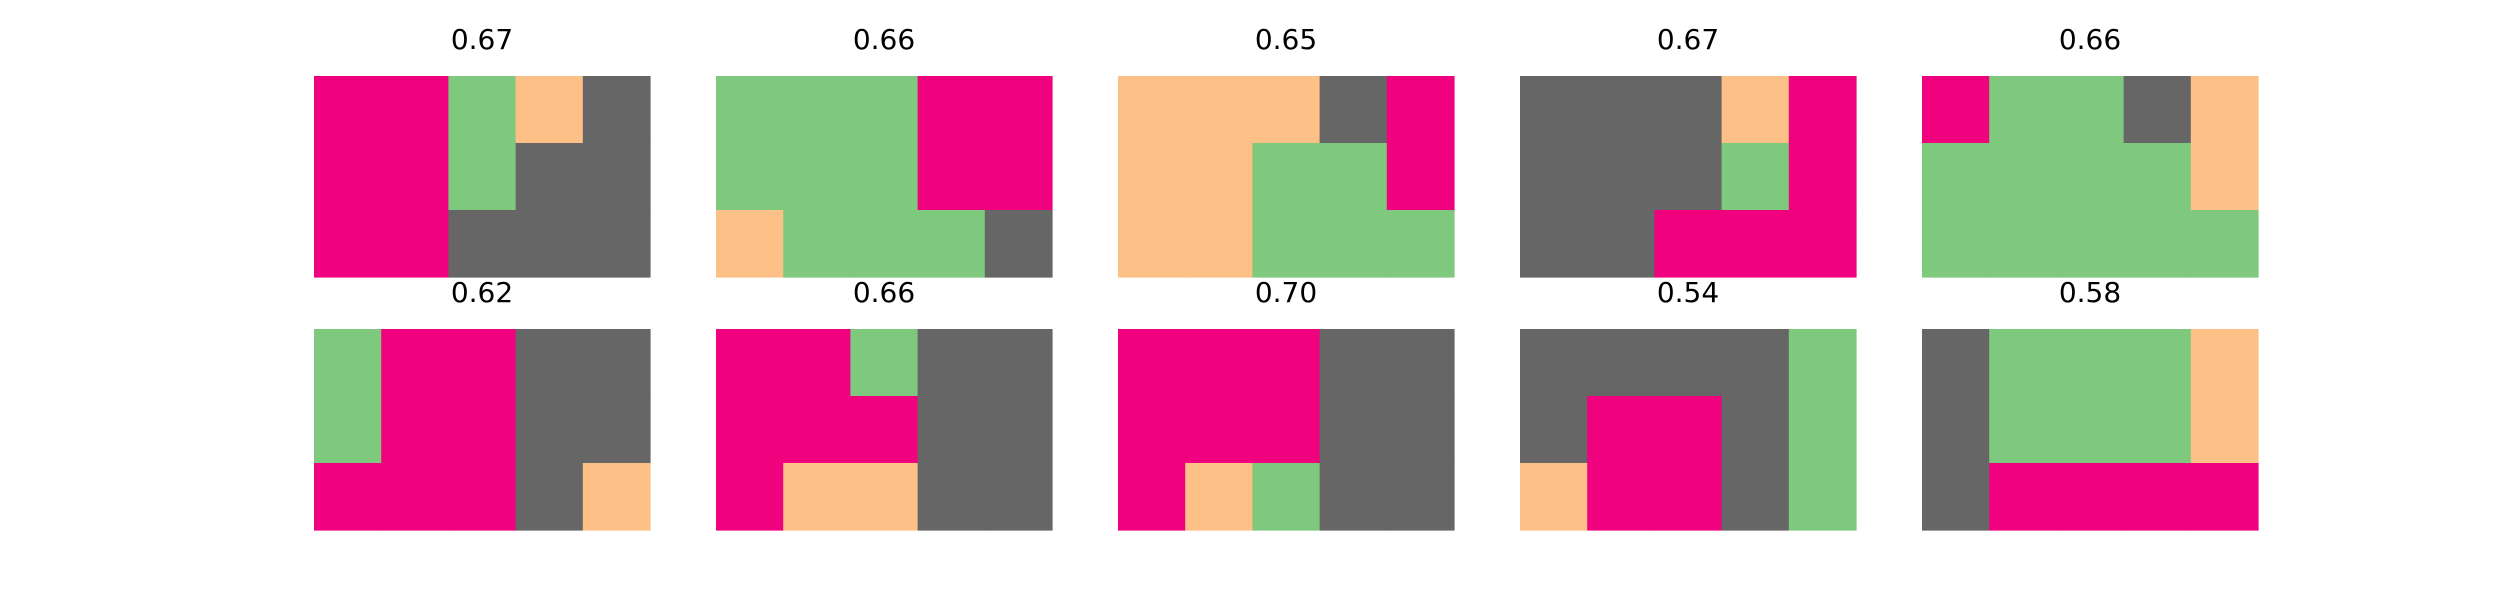  I want to click on panel-10: 0.58, so click(2090, 403).